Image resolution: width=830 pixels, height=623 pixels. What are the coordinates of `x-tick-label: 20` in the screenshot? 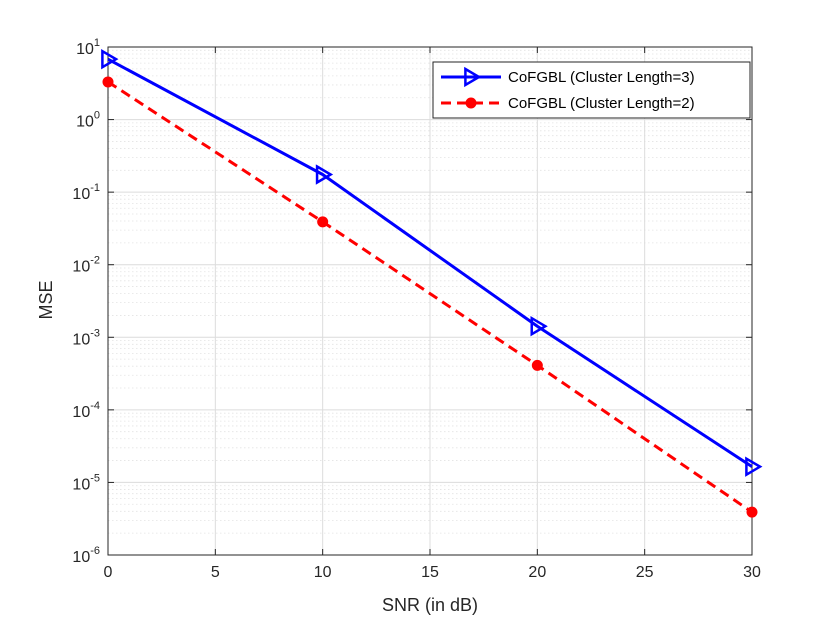 It's located at (537, 572).